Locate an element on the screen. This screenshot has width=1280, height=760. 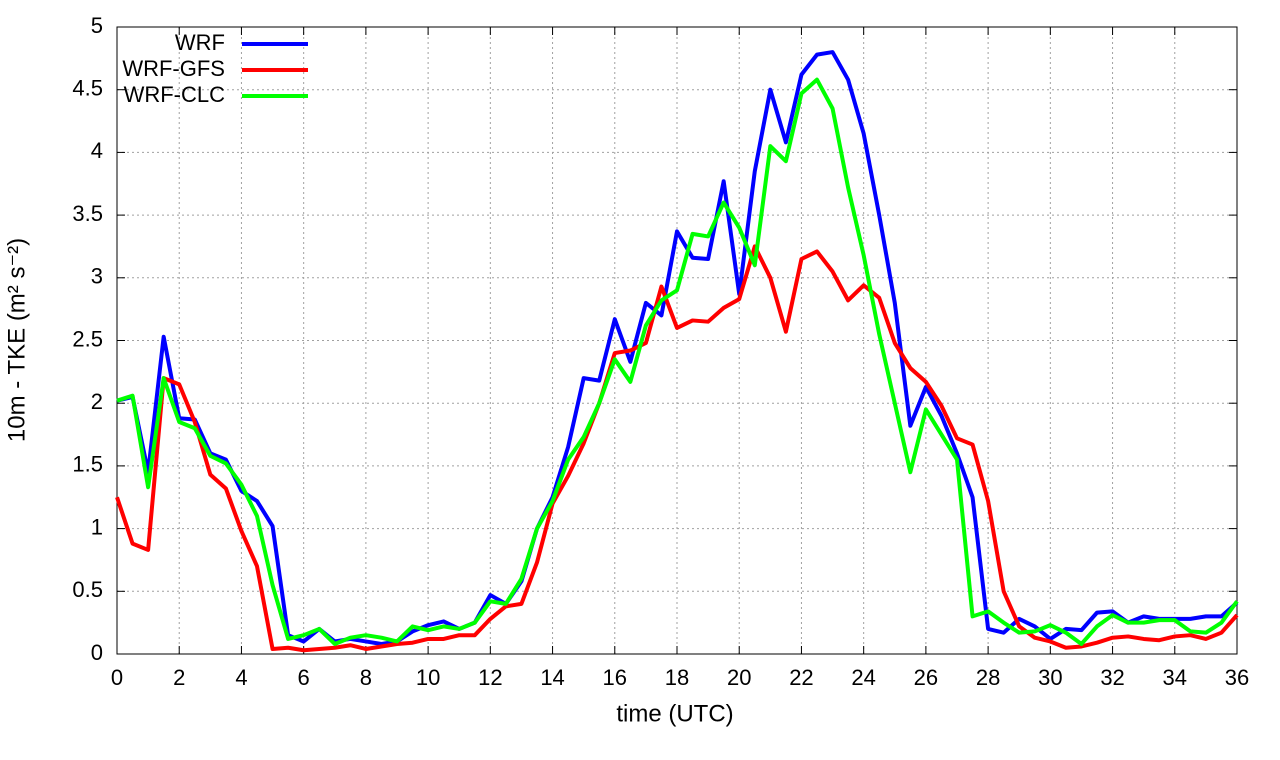
y-tick-label: 4.5 is located at coordinates (87, 88).